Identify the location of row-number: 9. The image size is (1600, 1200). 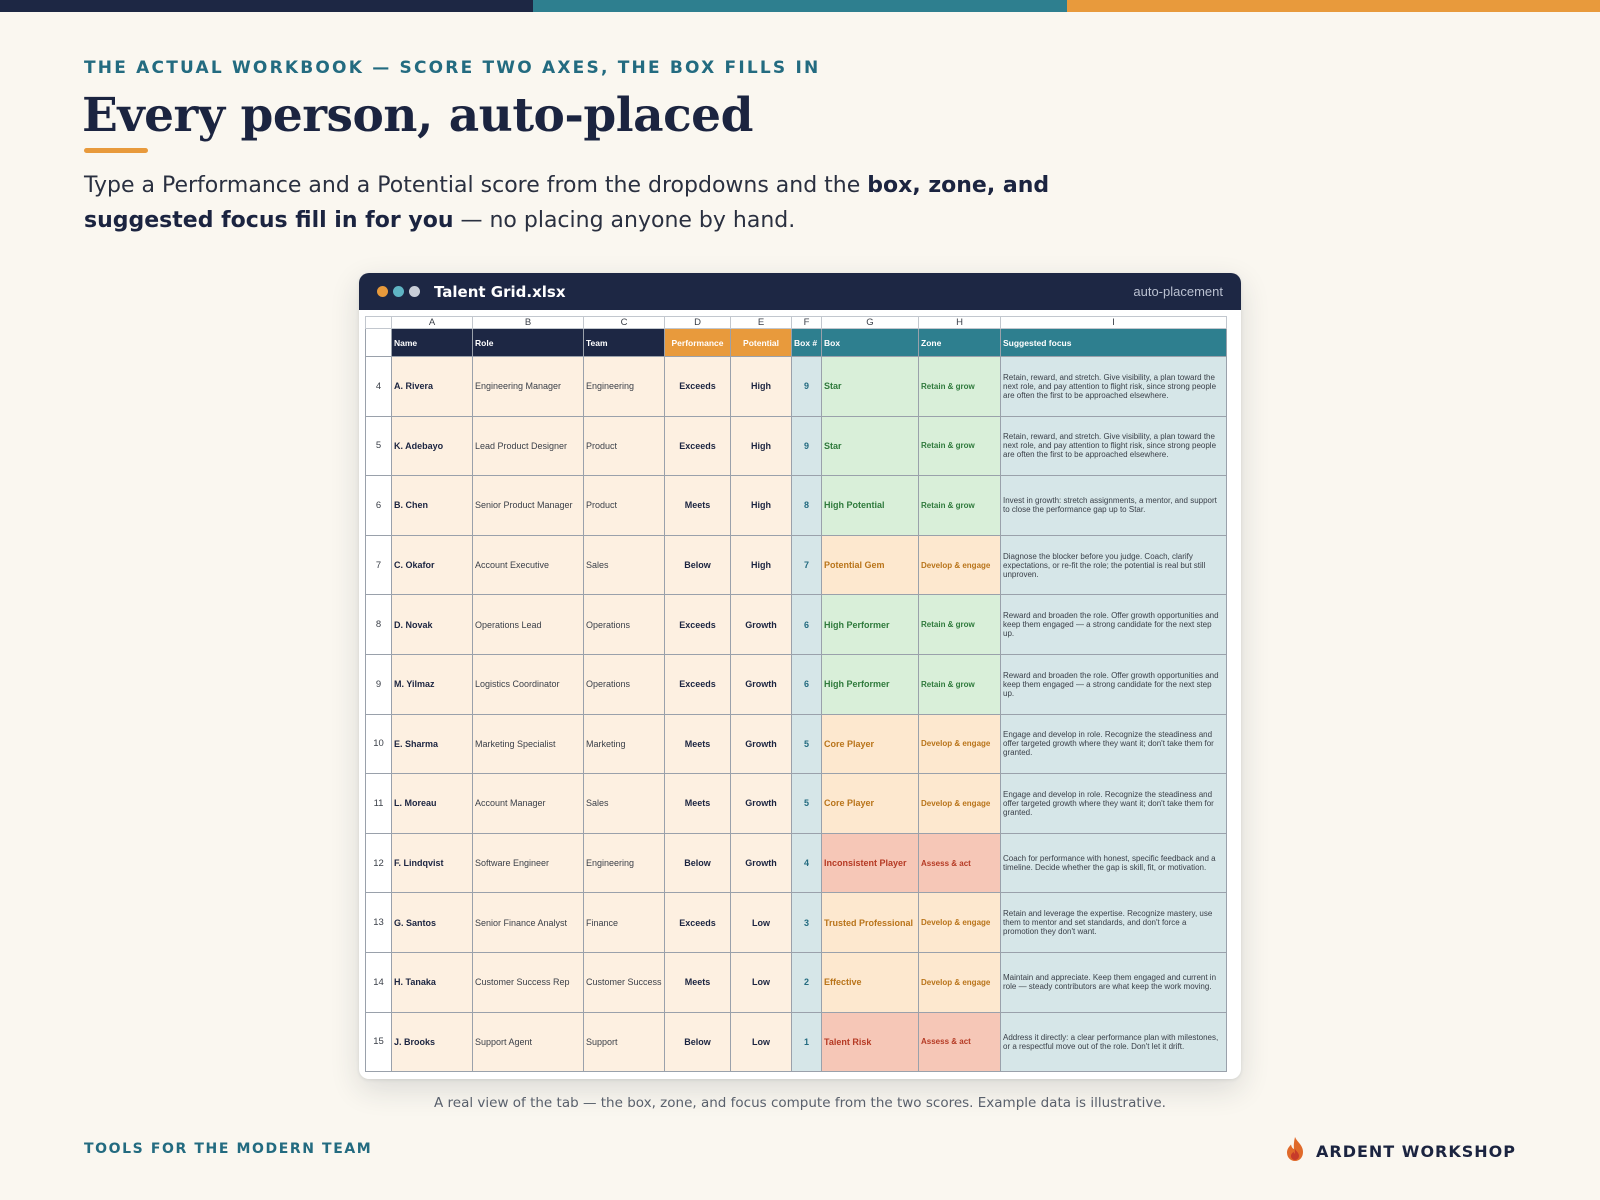
(378, 684).